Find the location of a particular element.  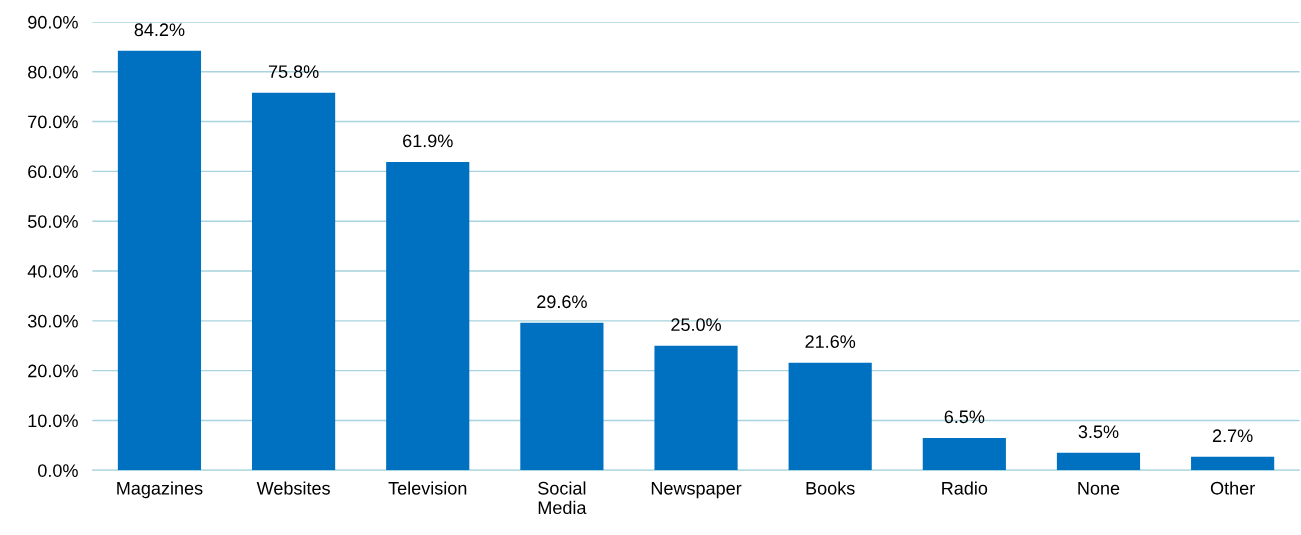

y-tick-label: 10.0% is located at coordinates (53, 421).